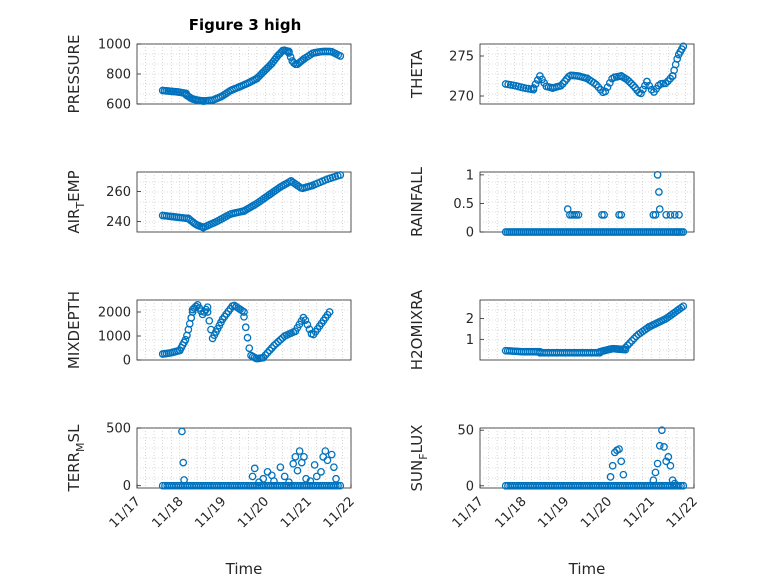  I want to click on x-tick-label: 11/17, so click(125, 512).